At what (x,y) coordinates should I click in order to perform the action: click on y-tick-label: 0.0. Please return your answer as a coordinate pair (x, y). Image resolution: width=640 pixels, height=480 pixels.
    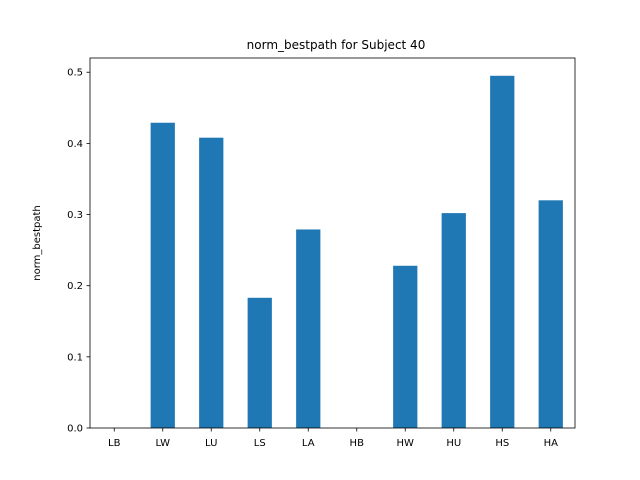
    Looking at the image, I should click on (75, 429).